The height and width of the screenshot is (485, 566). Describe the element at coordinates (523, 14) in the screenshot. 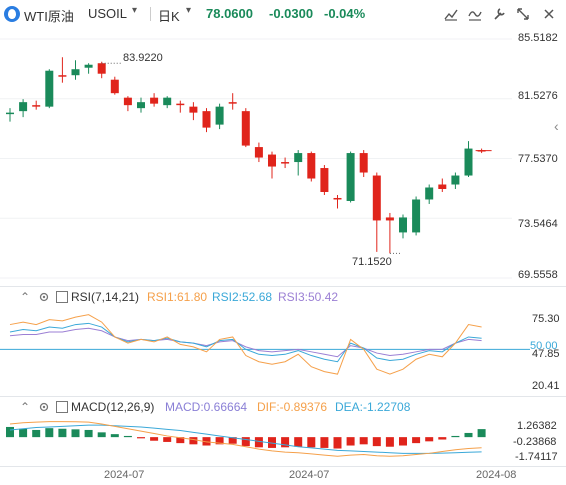

I see `expand-icon` at that location.